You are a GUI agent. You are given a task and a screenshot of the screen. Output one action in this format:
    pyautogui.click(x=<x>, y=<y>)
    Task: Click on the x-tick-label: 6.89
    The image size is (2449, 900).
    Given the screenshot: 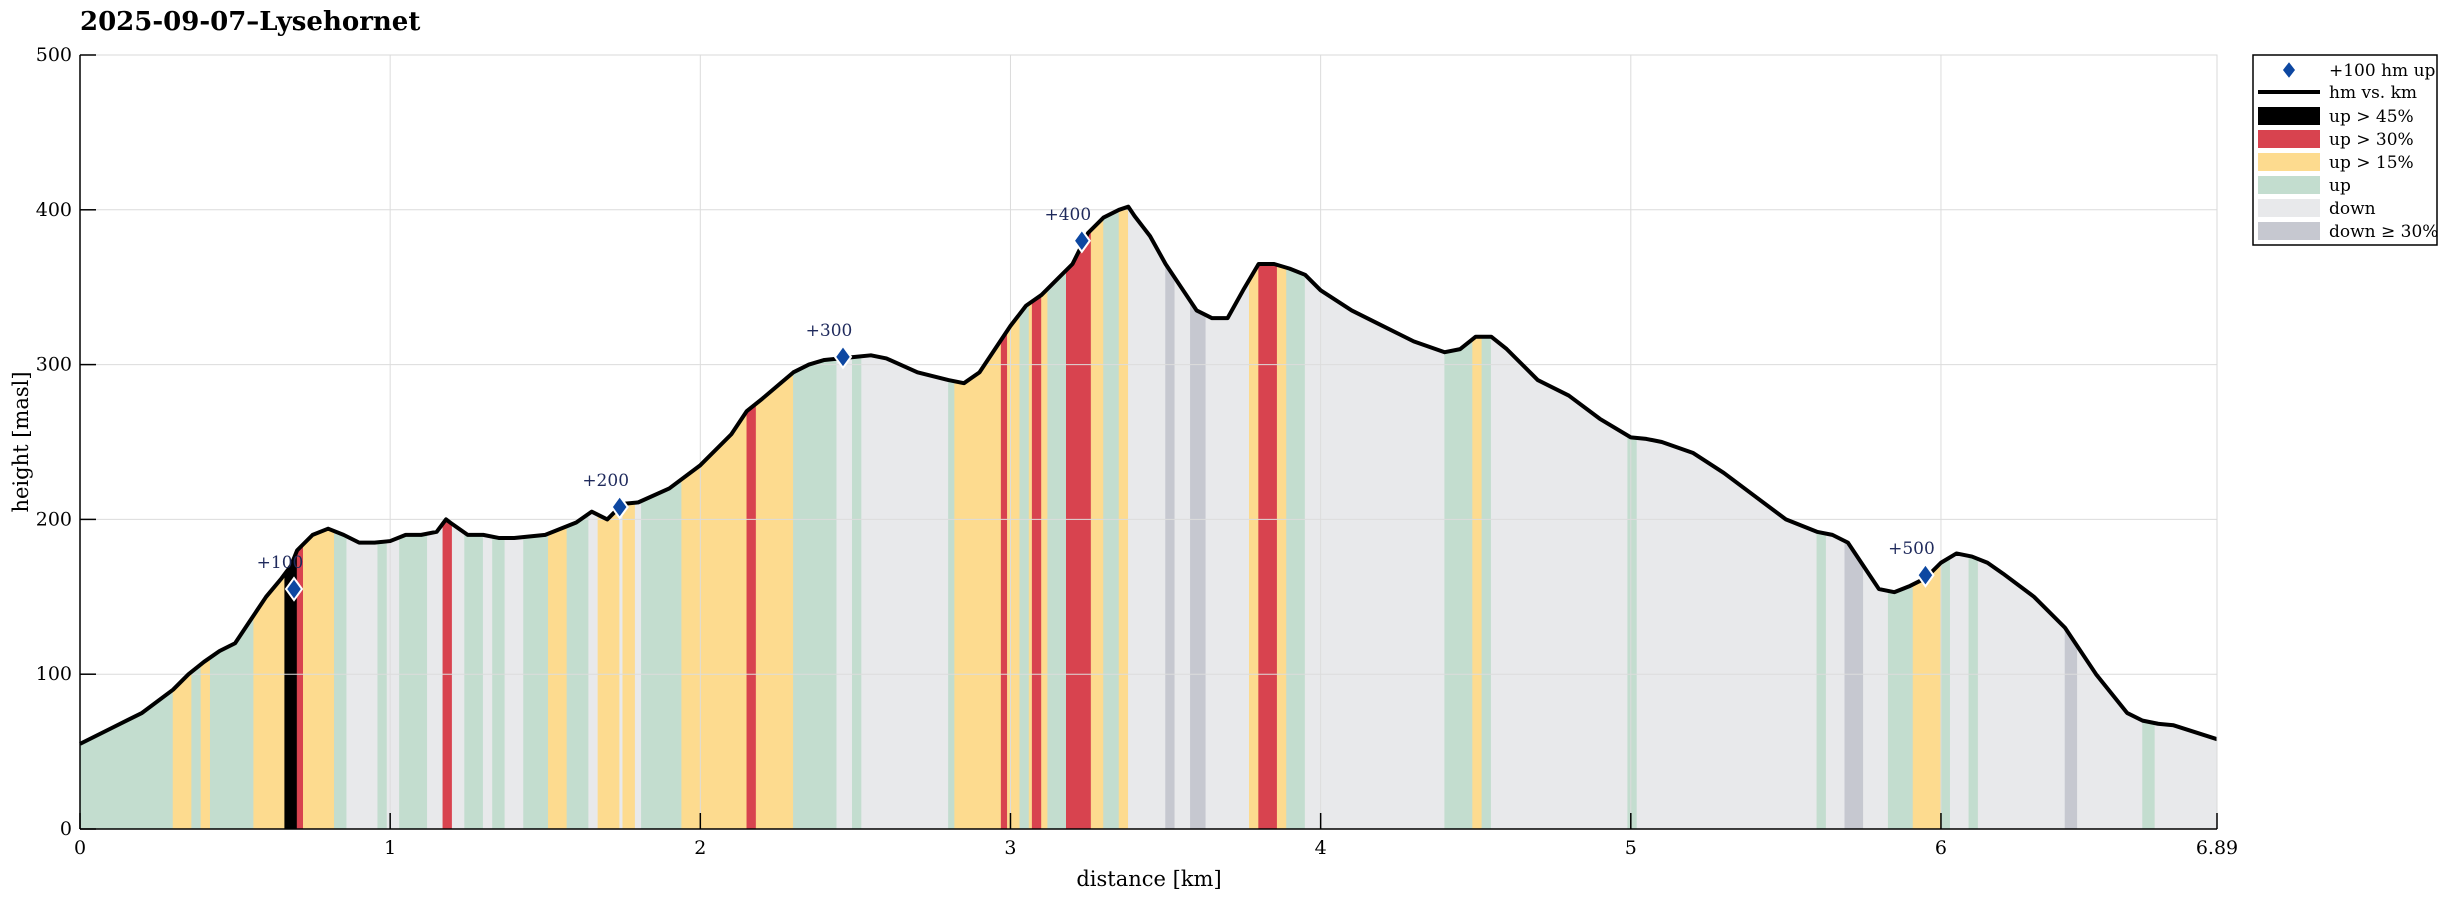 What is the action you would take?
    pyautogui.click(x=2217, y=848)
    